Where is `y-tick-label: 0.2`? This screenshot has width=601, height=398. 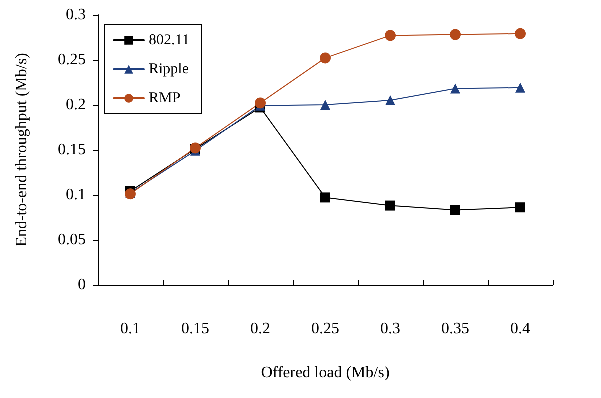
y-tick-label: 0.2 is located at coordinates (76, 105).